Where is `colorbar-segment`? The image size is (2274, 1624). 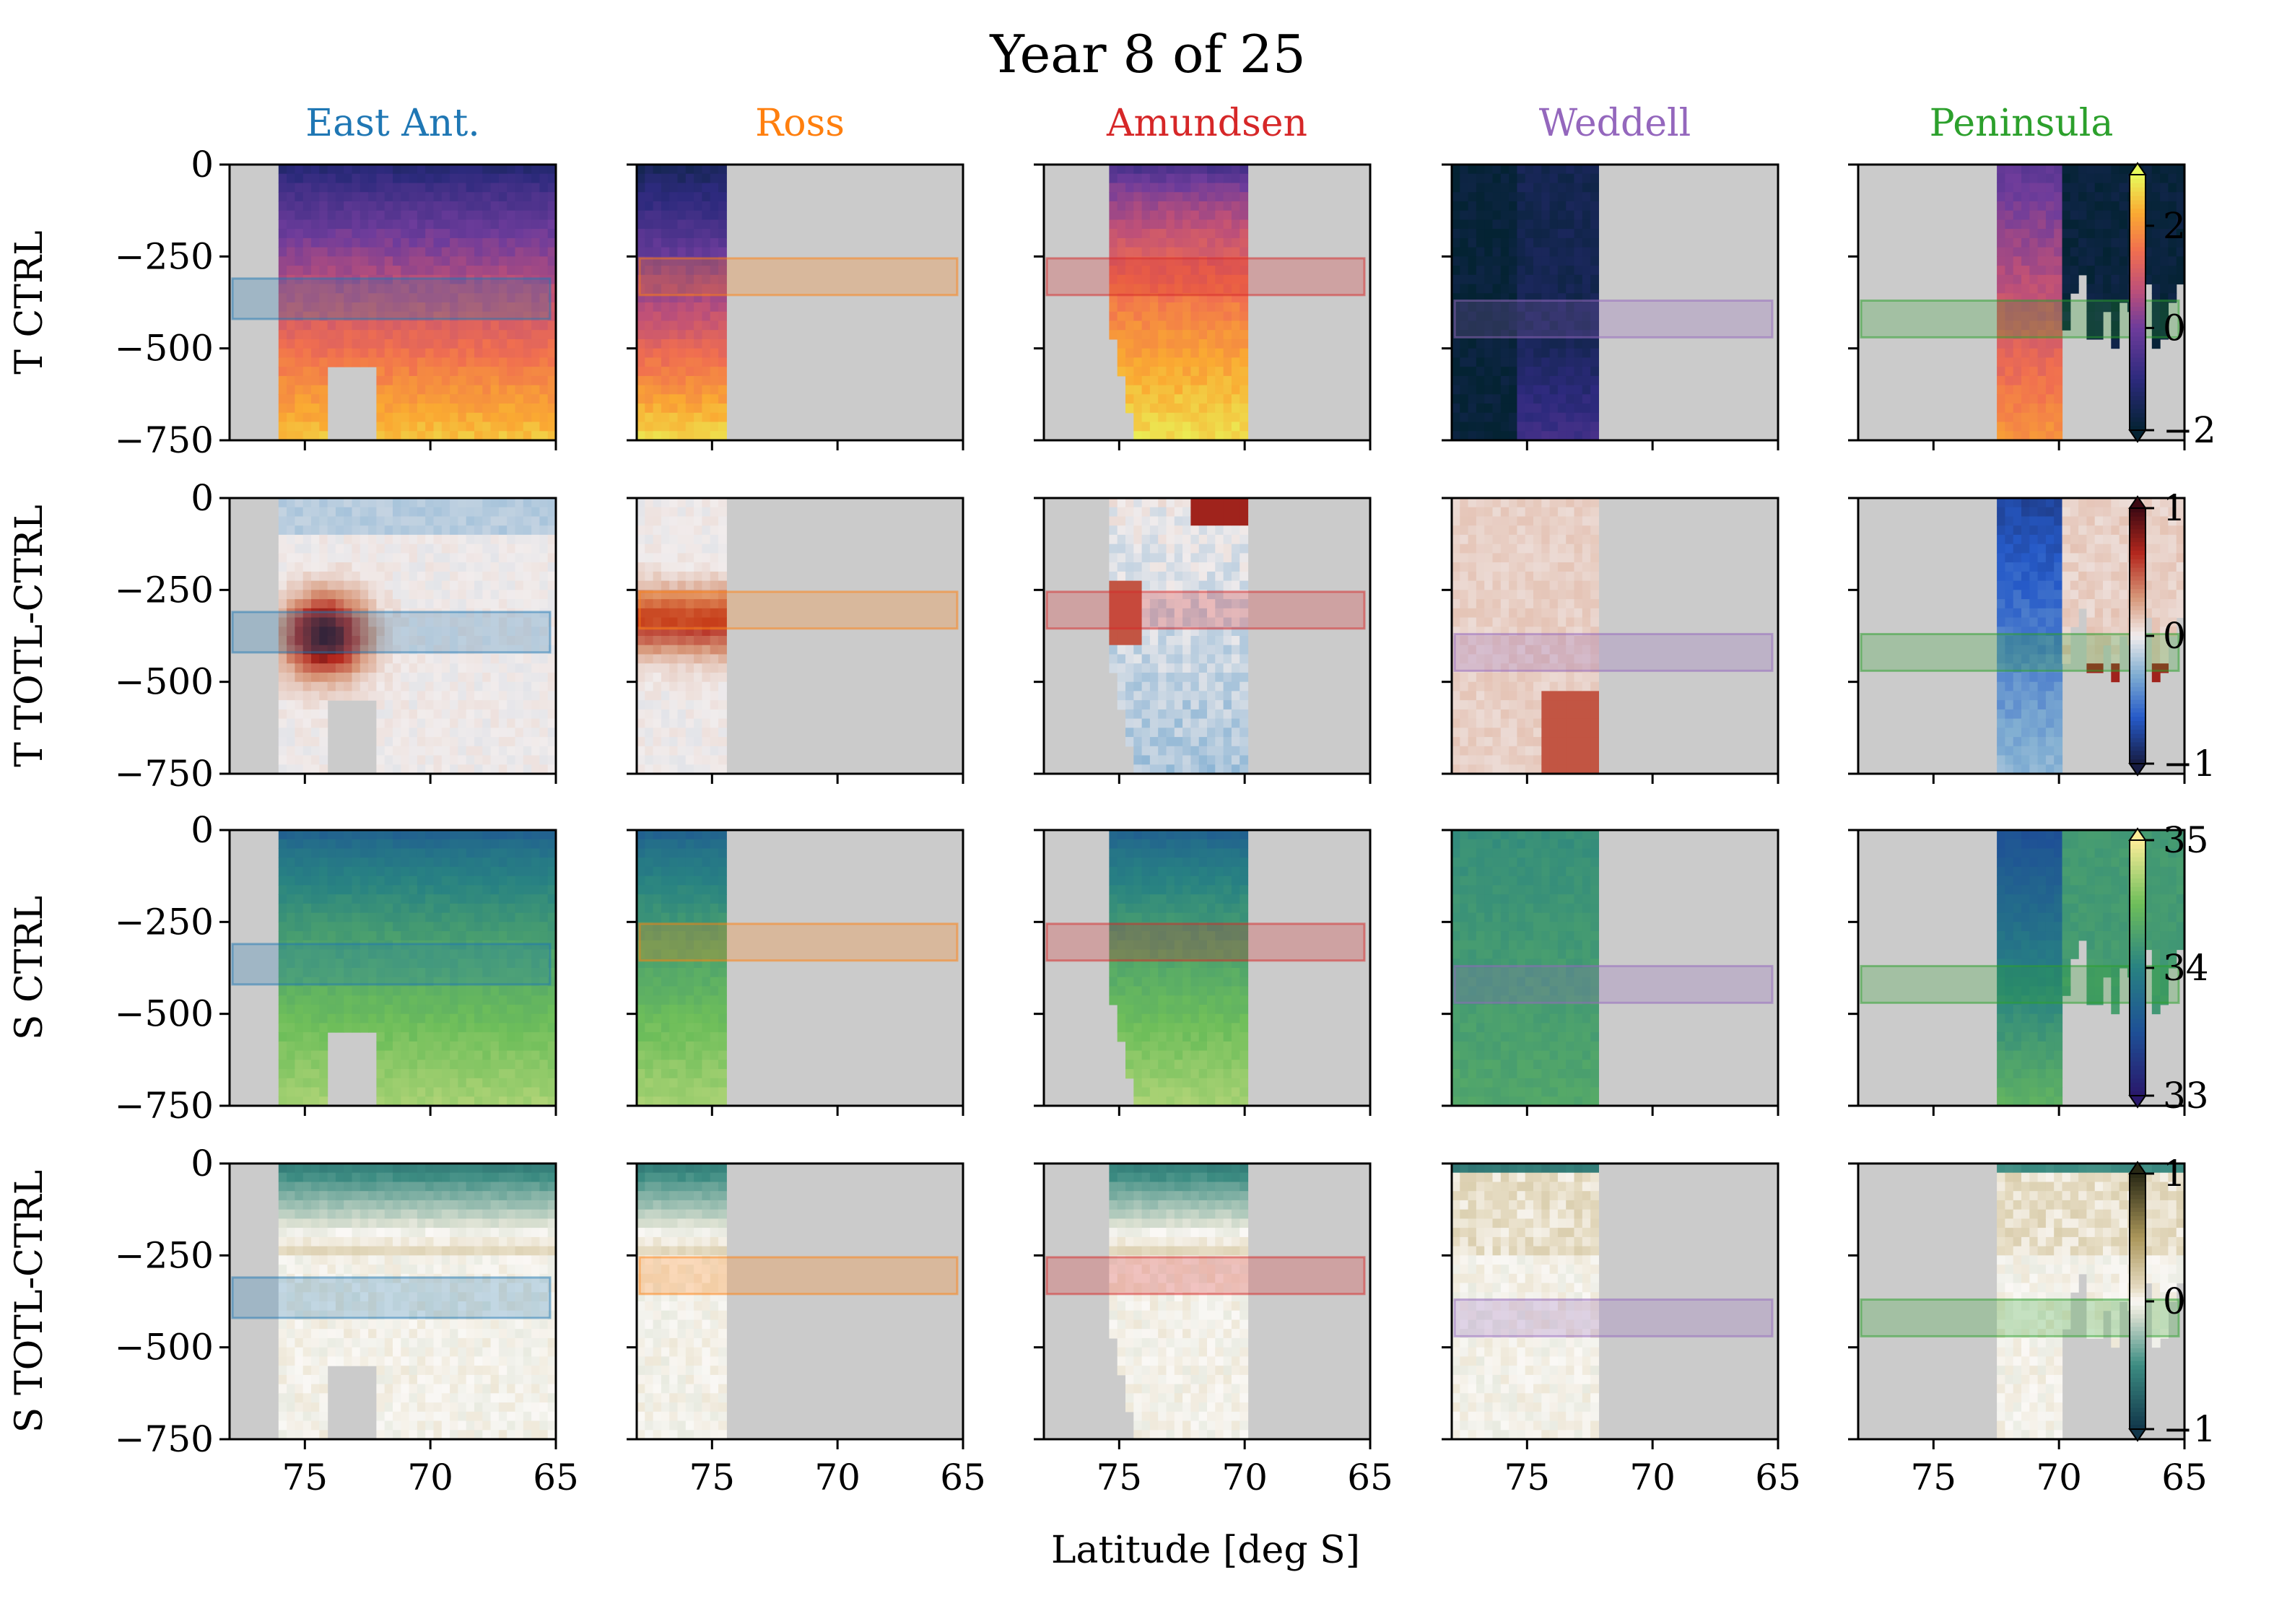
colorbar-segment is located at coordinates (2138, 364).